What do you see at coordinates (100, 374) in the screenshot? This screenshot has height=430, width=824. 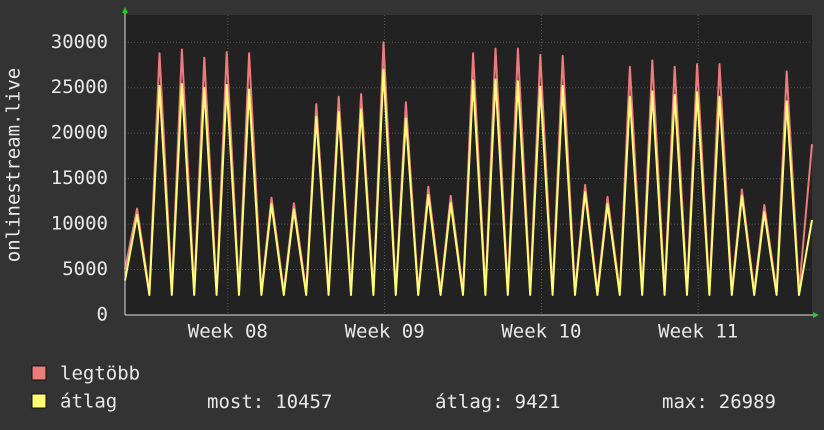 I see `legend-label: legtöbb` at bounding box center [100, 374].